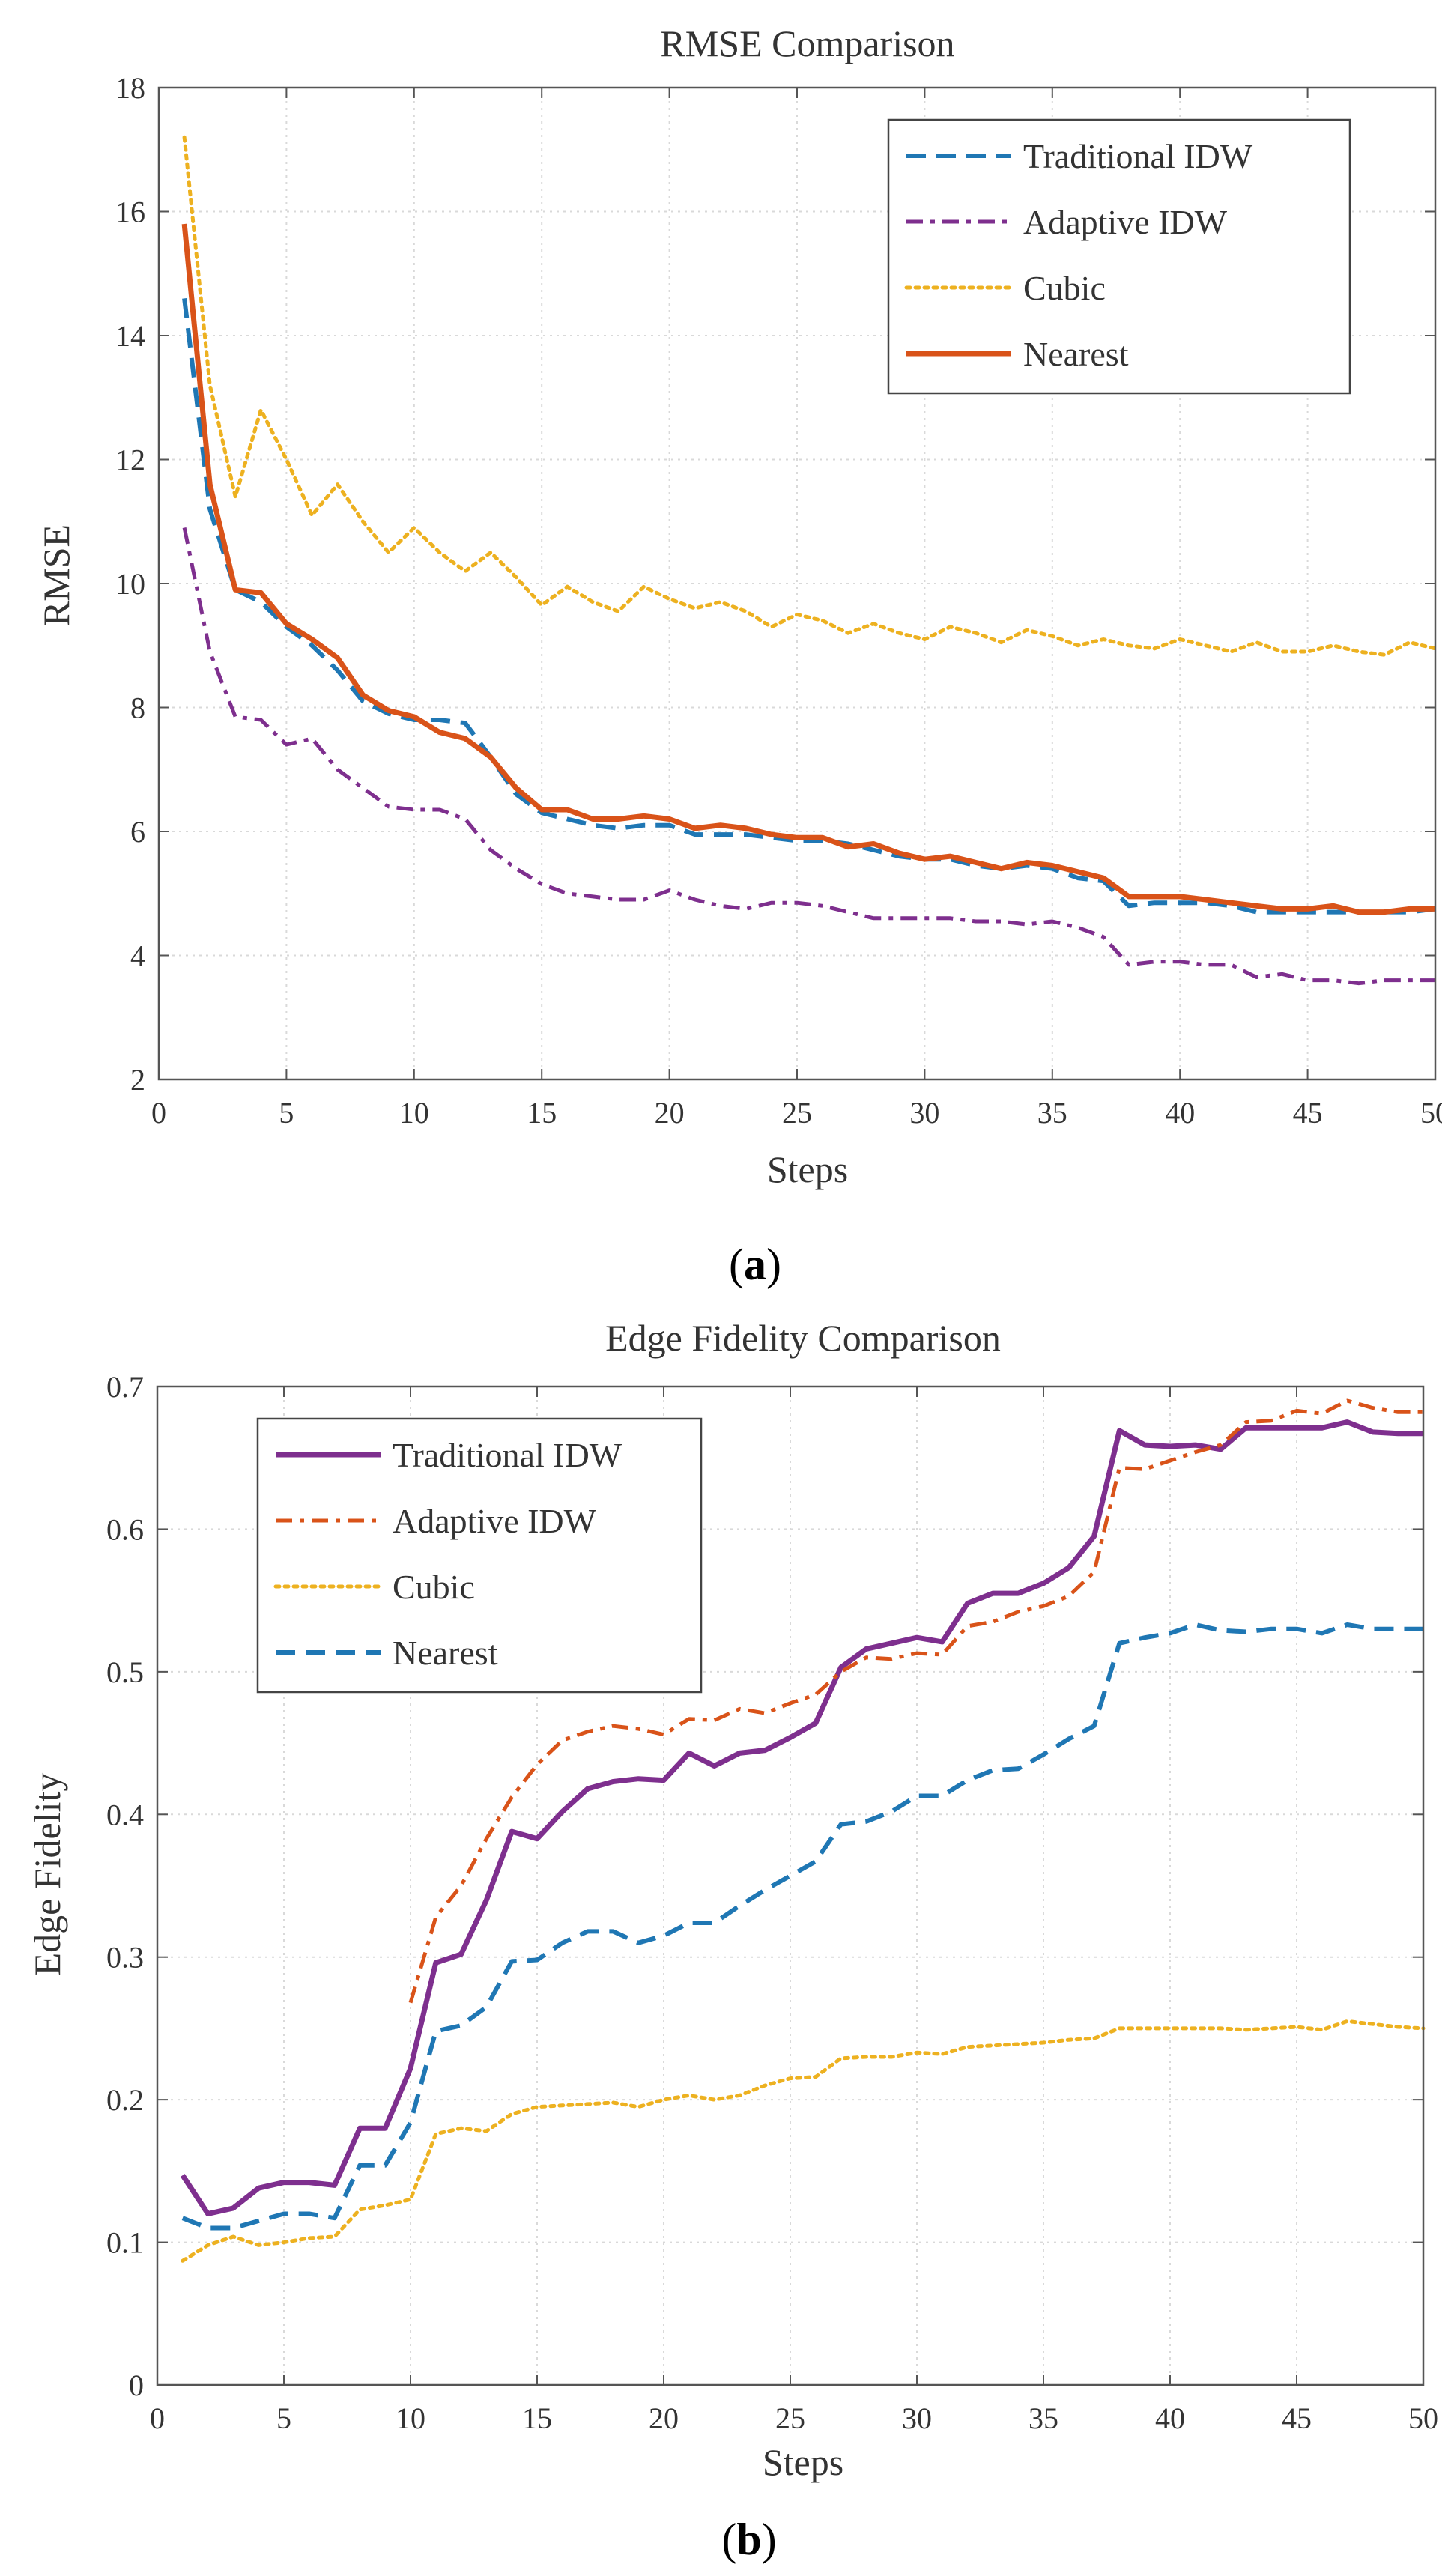  I want to click on y-axis-label: Edge Fidelity, so click(47, 1874).